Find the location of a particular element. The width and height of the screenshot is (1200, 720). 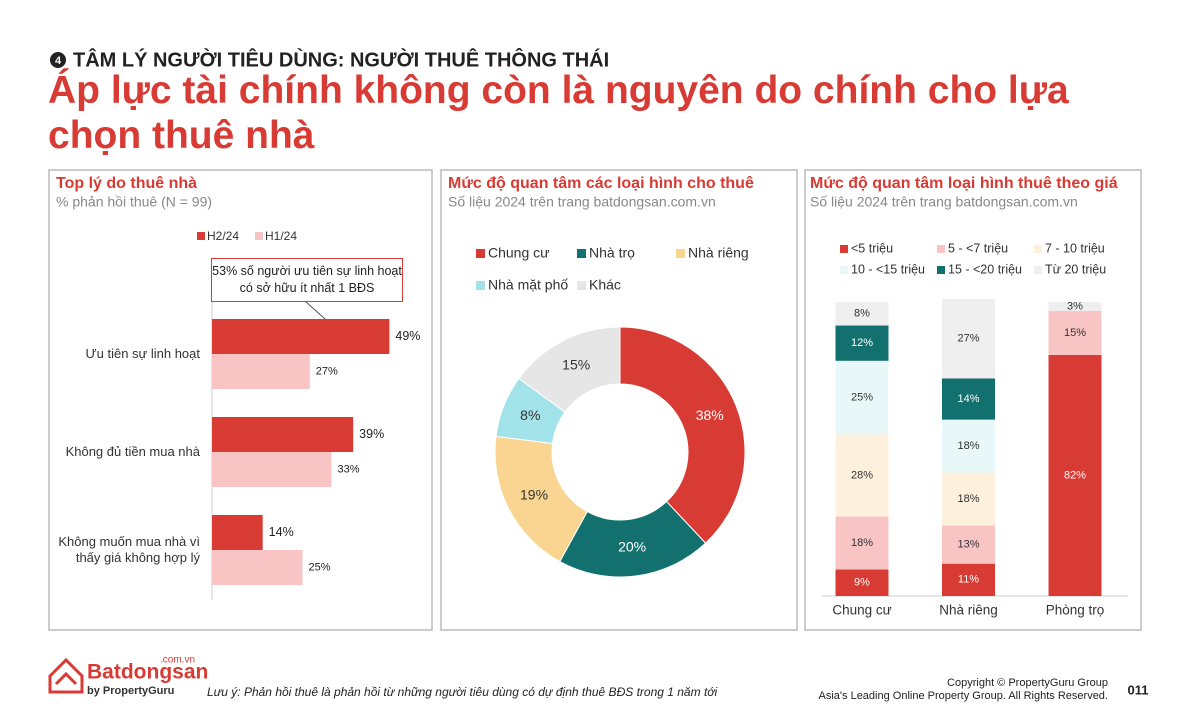

legend-label: Khác is located at coordinates (605, 285).